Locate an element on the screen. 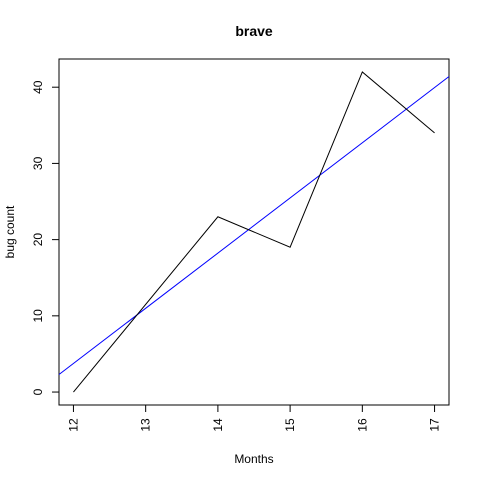 Image resolution: width=480 pixels, height=480 pixels. chart-title: brave is located at coordinates (254, 31).